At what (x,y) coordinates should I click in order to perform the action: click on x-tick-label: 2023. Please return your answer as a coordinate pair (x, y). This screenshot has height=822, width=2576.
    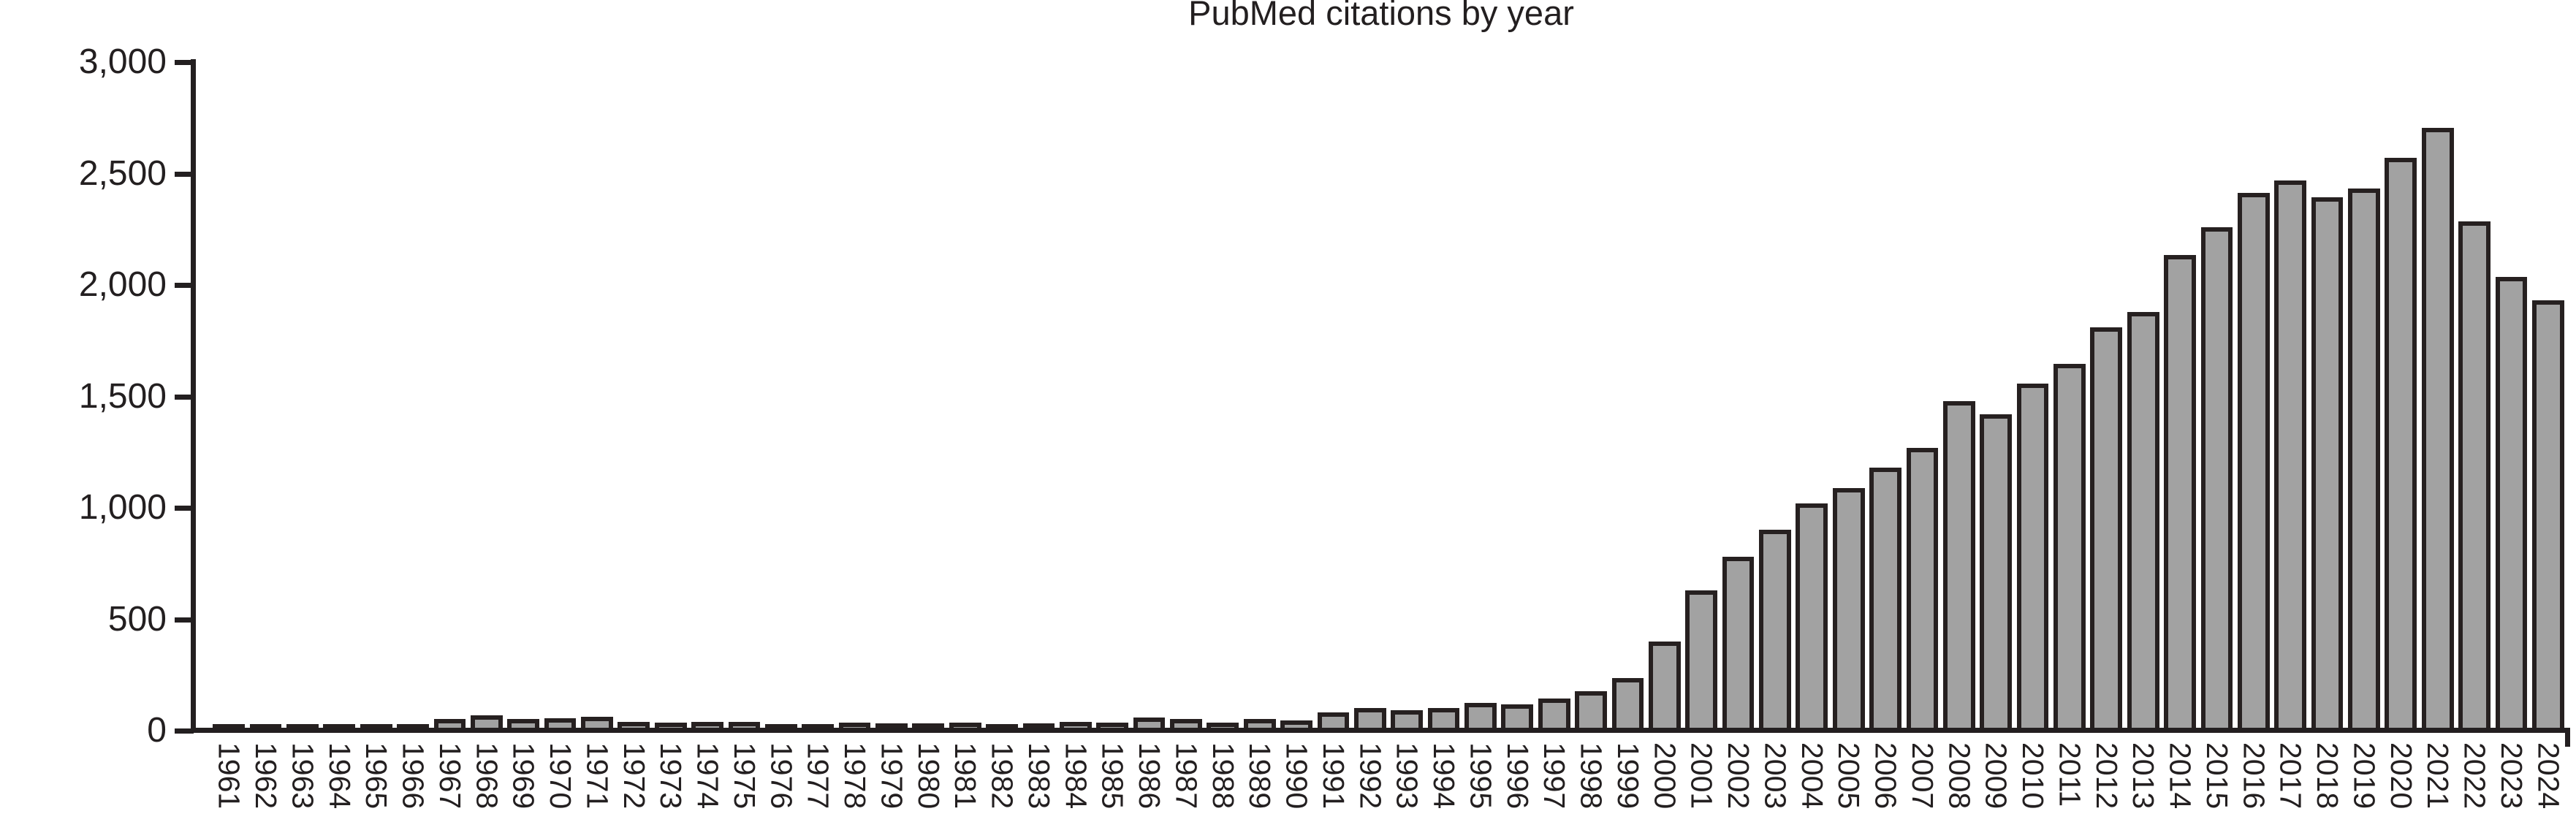
    Looking at the image, I should click on (2511, 776).